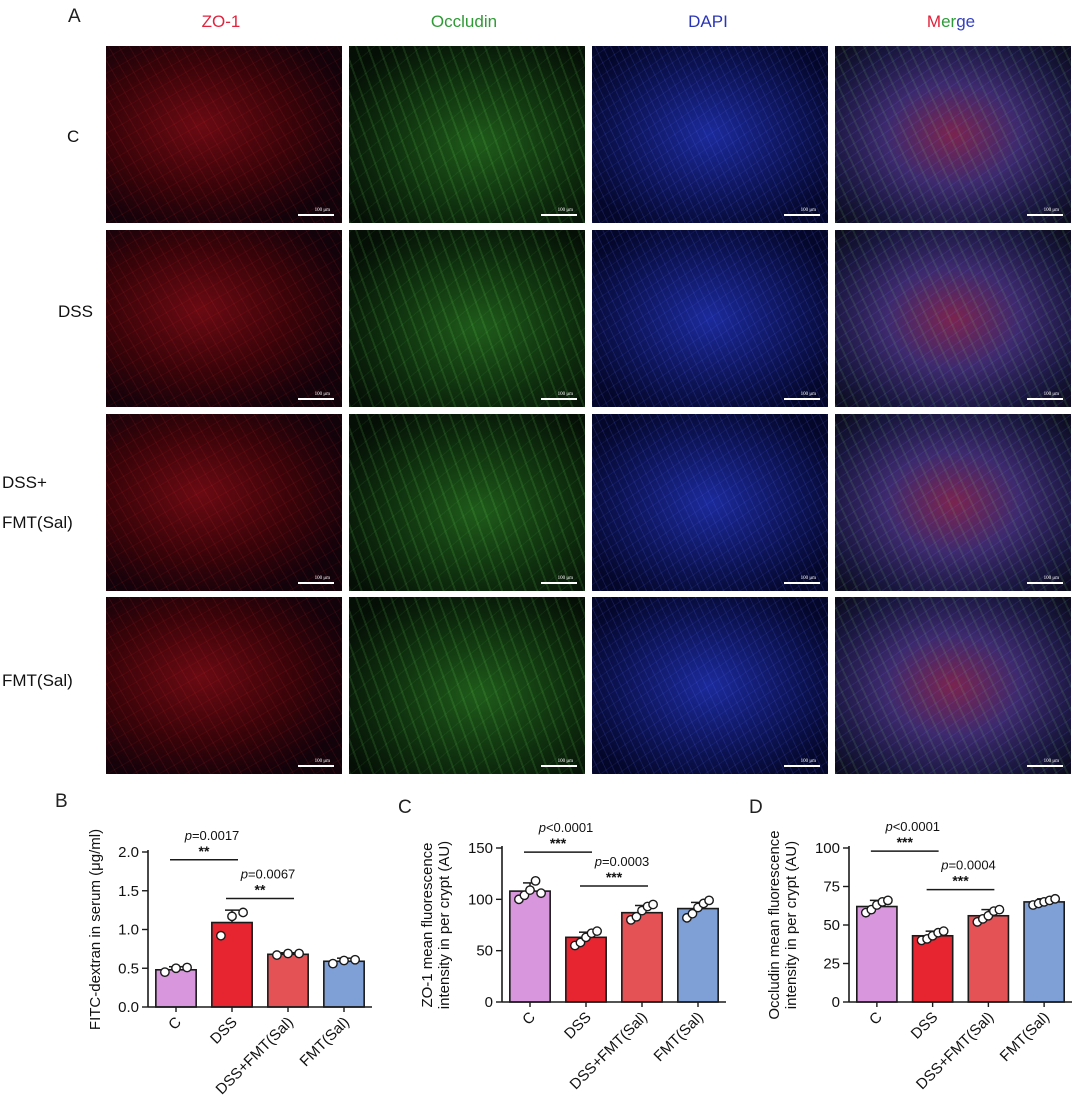 The image size is (1080, 1111). What do you see at coordinates (74, 16) in the screenshot?
I see `panel-a-letter: A` at bounding box center [74, 16].